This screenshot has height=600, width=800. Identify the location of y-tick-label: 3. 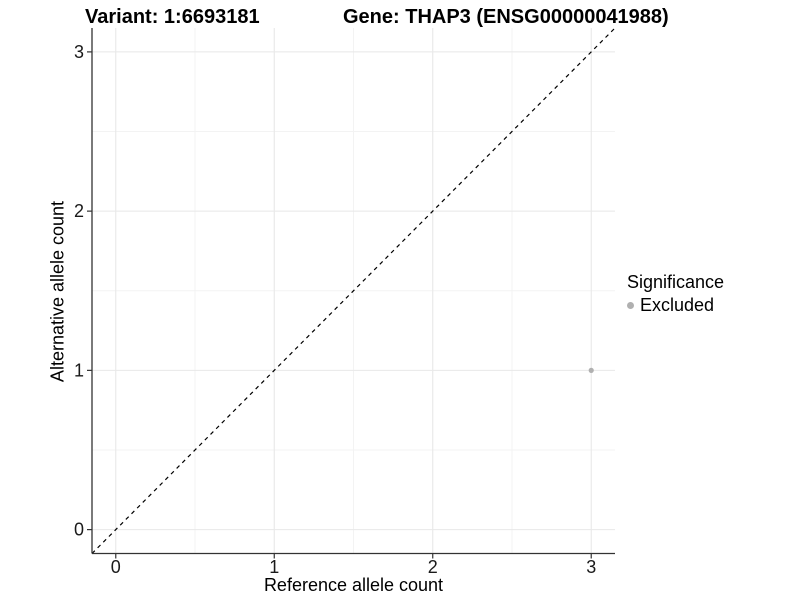
(79, 52).